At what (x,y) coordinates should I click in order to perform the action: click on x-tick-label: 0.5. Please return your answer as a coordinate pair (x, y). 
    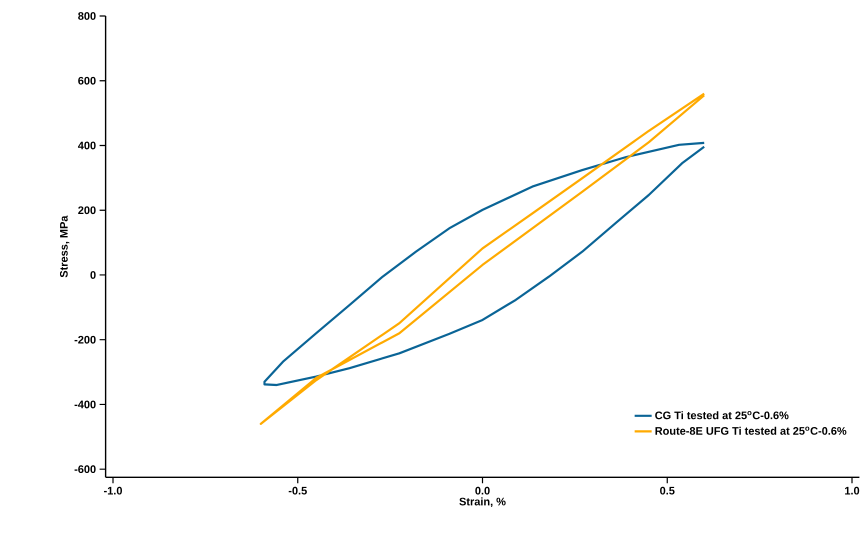
    Looking at the image, I should click on (667, 490).